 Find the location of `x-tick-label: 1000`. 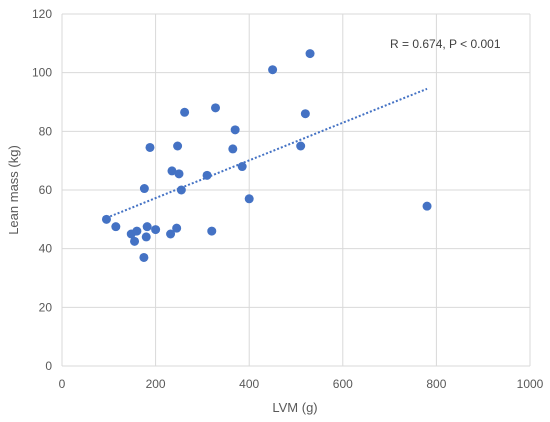

x-tick-label: 1000 is located at coordinates (530, 384).